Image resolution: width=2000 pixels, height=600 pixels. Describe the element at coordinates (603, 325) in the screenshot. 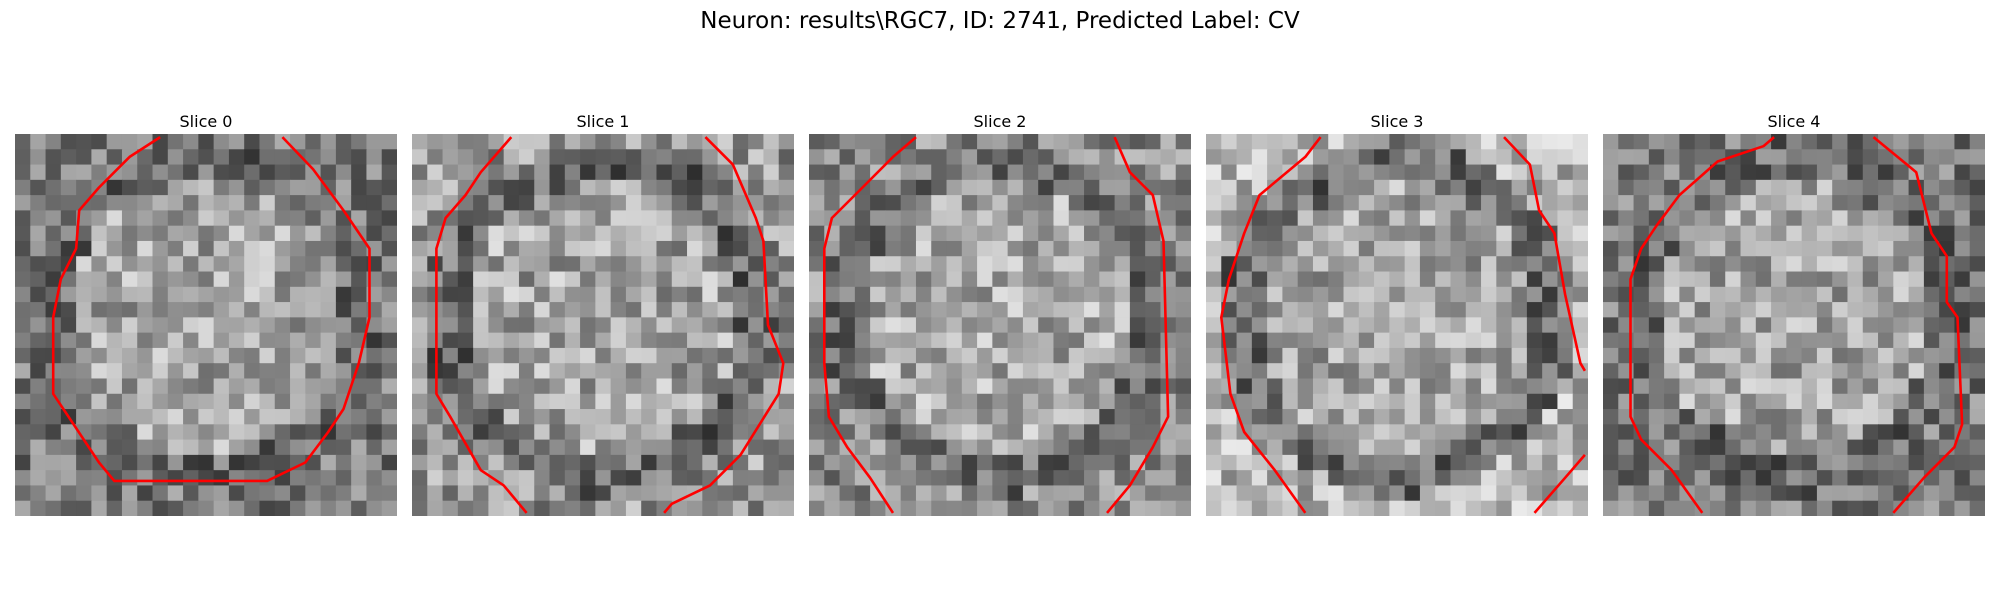

I see `slice-image` at that location.